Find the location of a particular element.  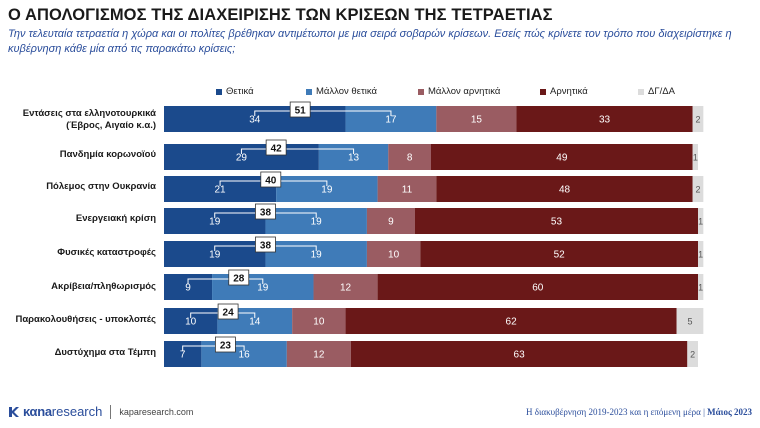

legend-item-negative: Αρνητικά is located at coordinates (564, 91).